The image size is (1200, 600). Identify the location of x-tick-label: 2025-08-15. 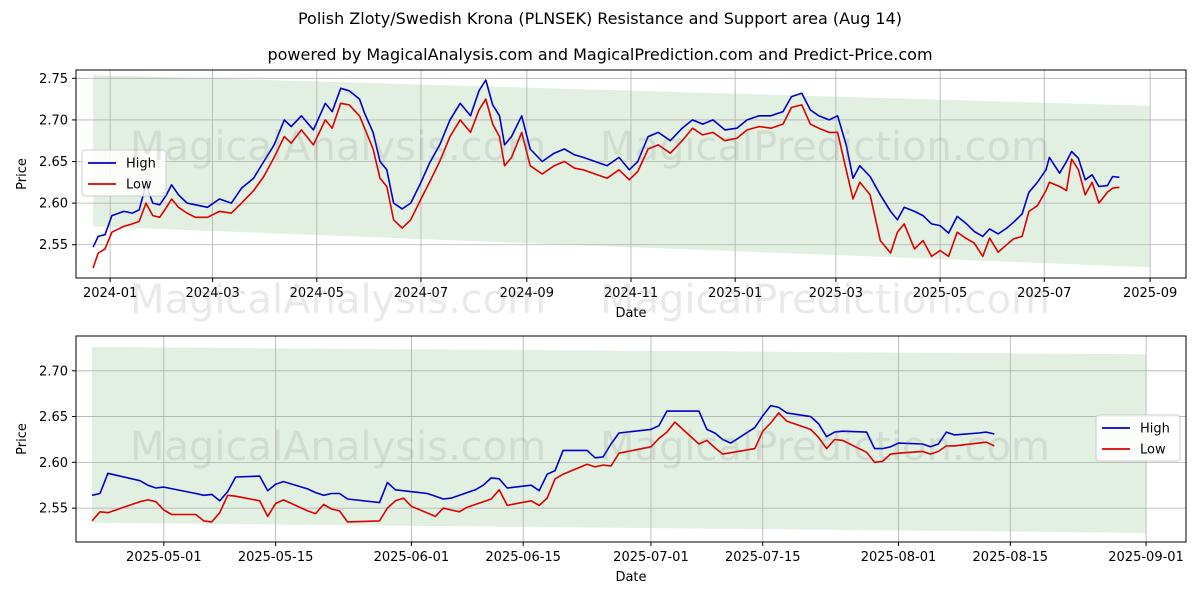
(1011, 557).